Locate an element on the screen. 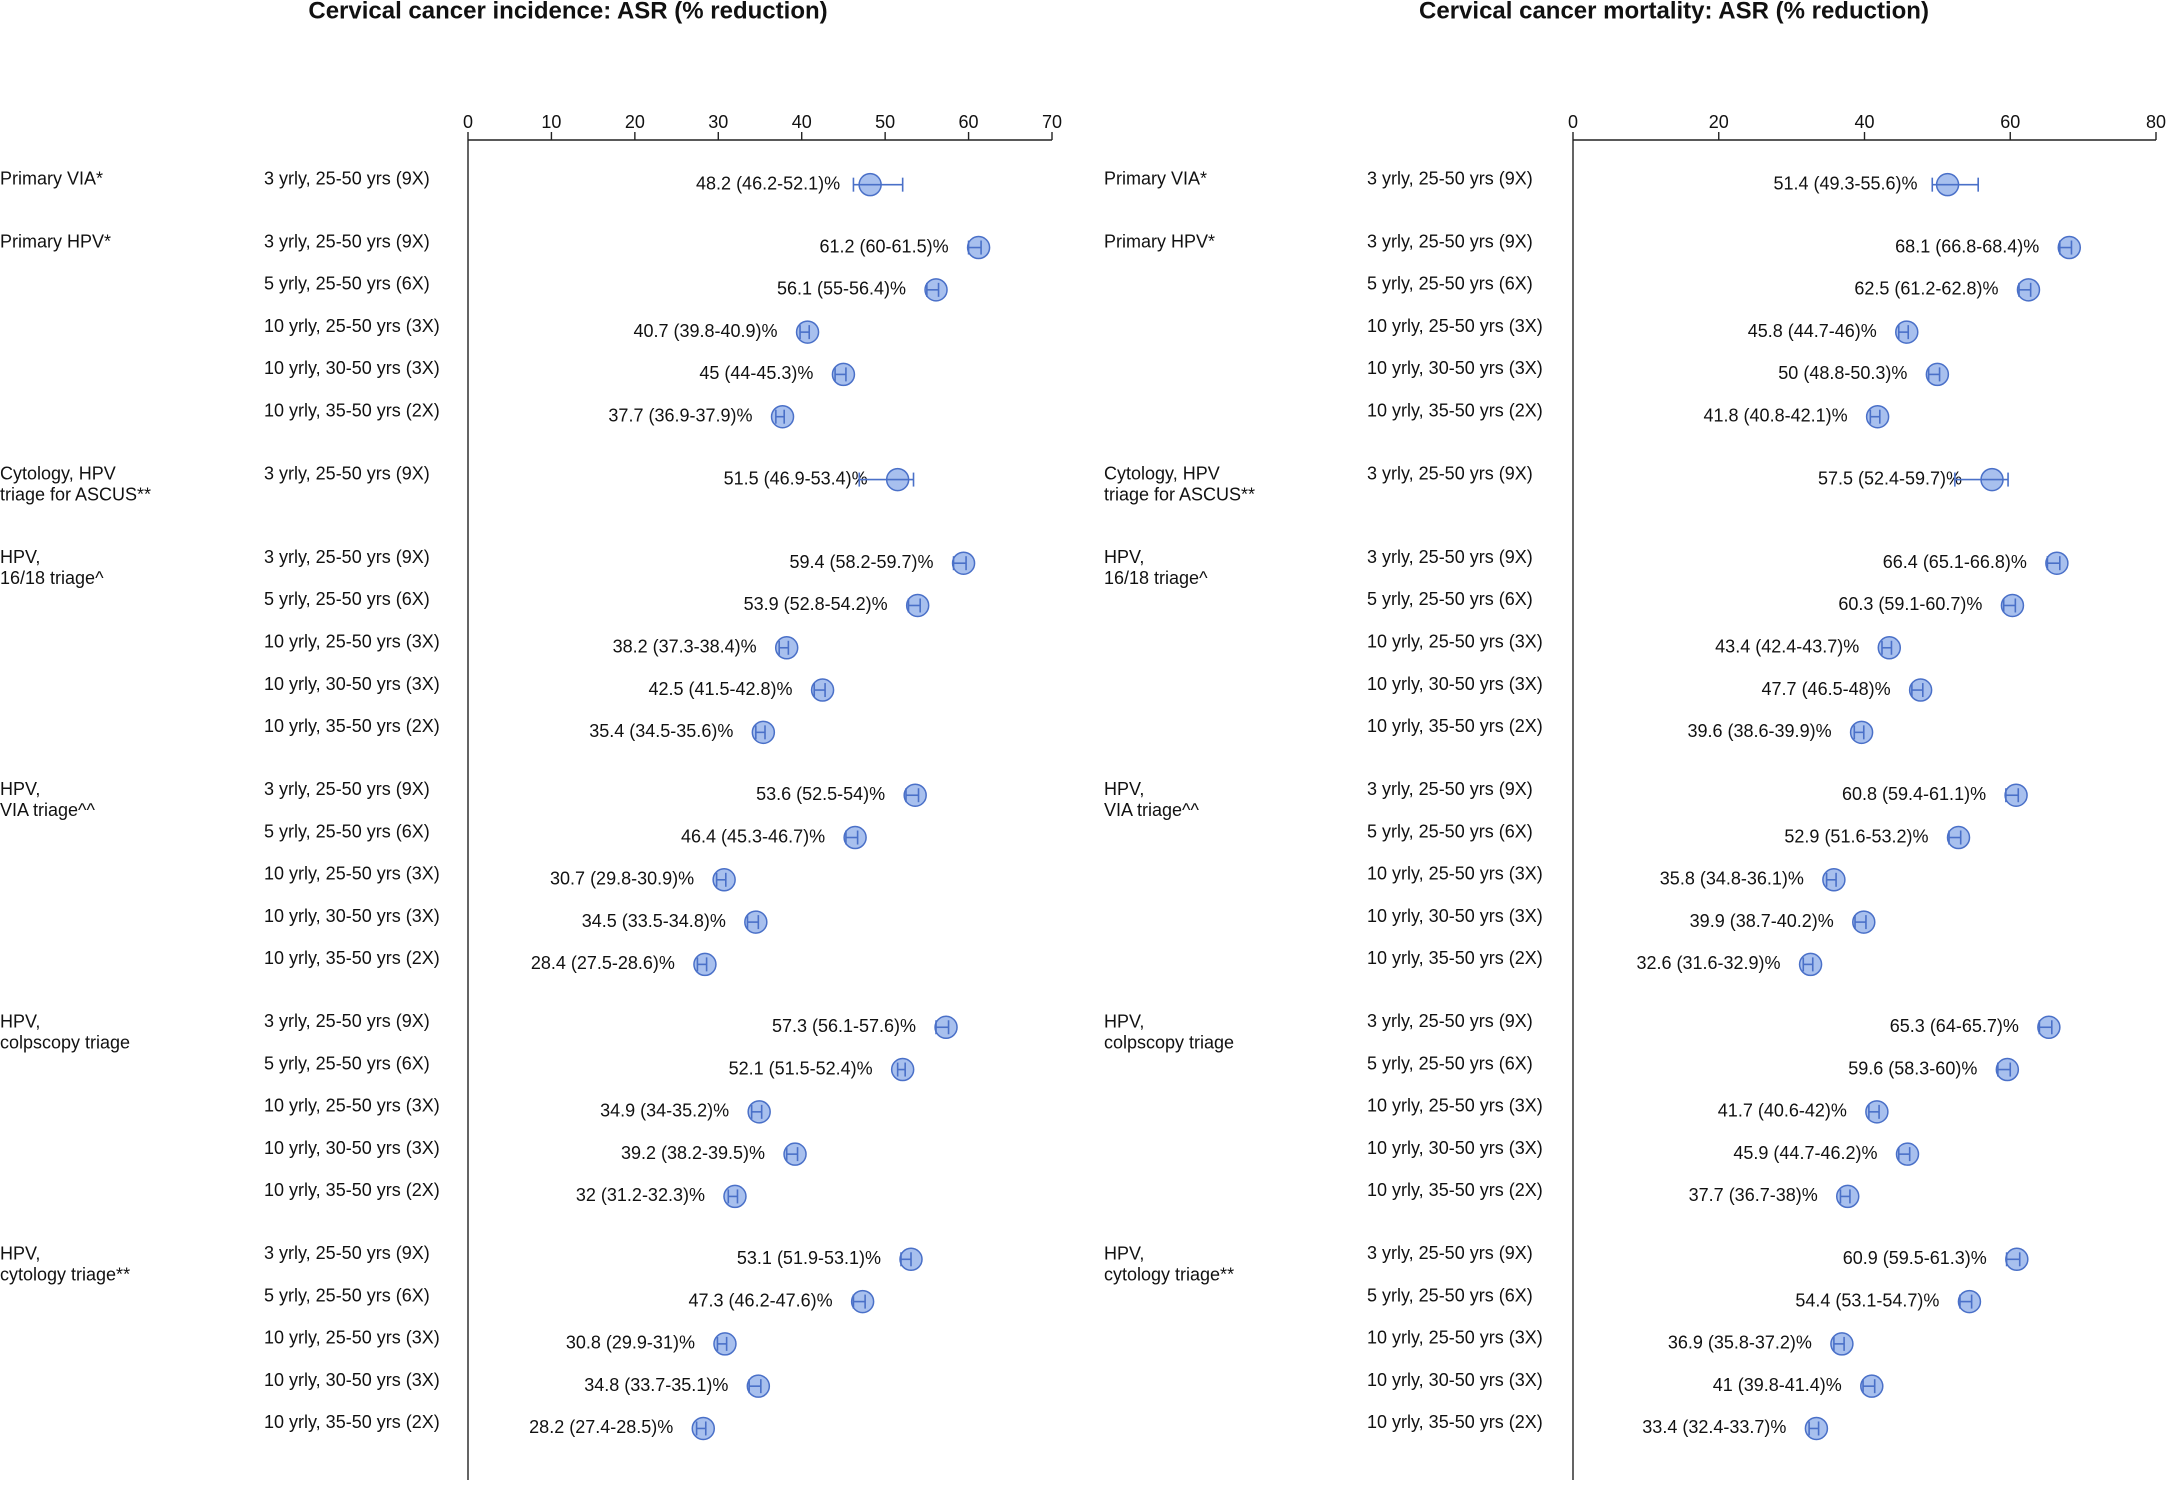 Image resolution: width=2167 pixels, height=1486 pixels. value-label: 36.9 (35.8-37.2)% is located at coordinates (1740, 1343).